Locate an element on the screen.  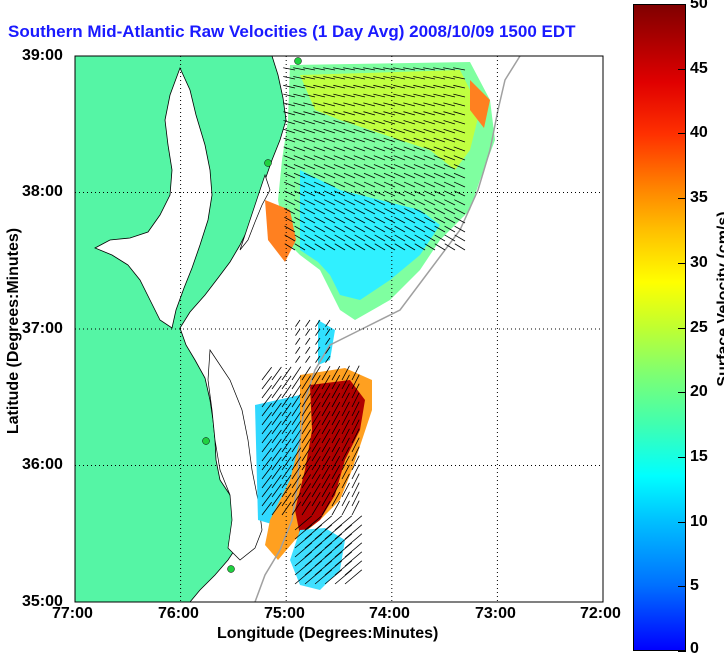
x-axis-label: Longitude (Degrees:Minutes) is located at coordinates (328, 633).